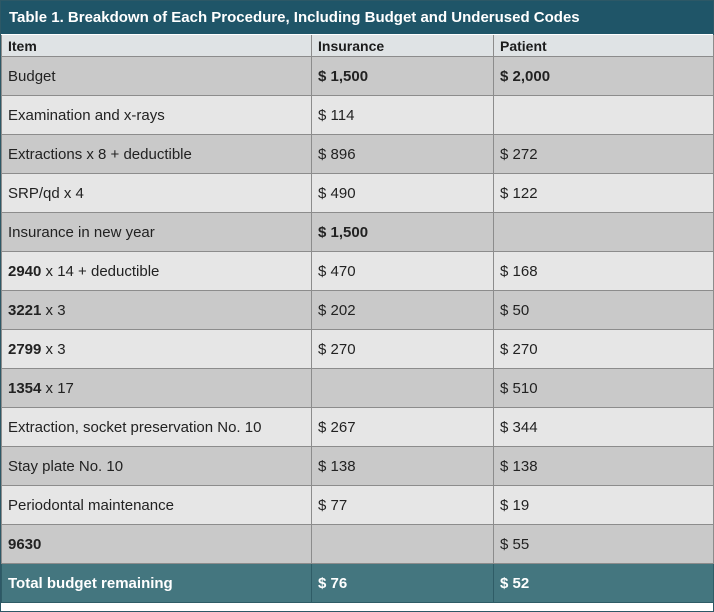 Image resolution: width=714 pixels, height=612 pixels. What do you see at coordinates (403, 46) in the screenshot?
I see `header-insurance: Insurance` at bounding box center [403, 46].